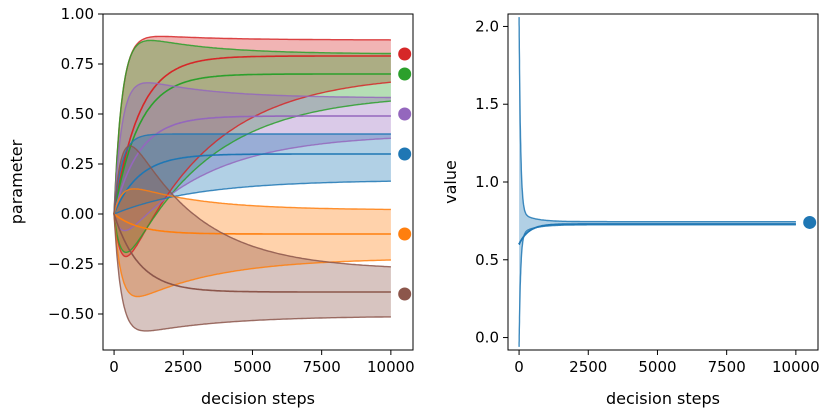  I want to click on mean-line-green, so click(252, 143).